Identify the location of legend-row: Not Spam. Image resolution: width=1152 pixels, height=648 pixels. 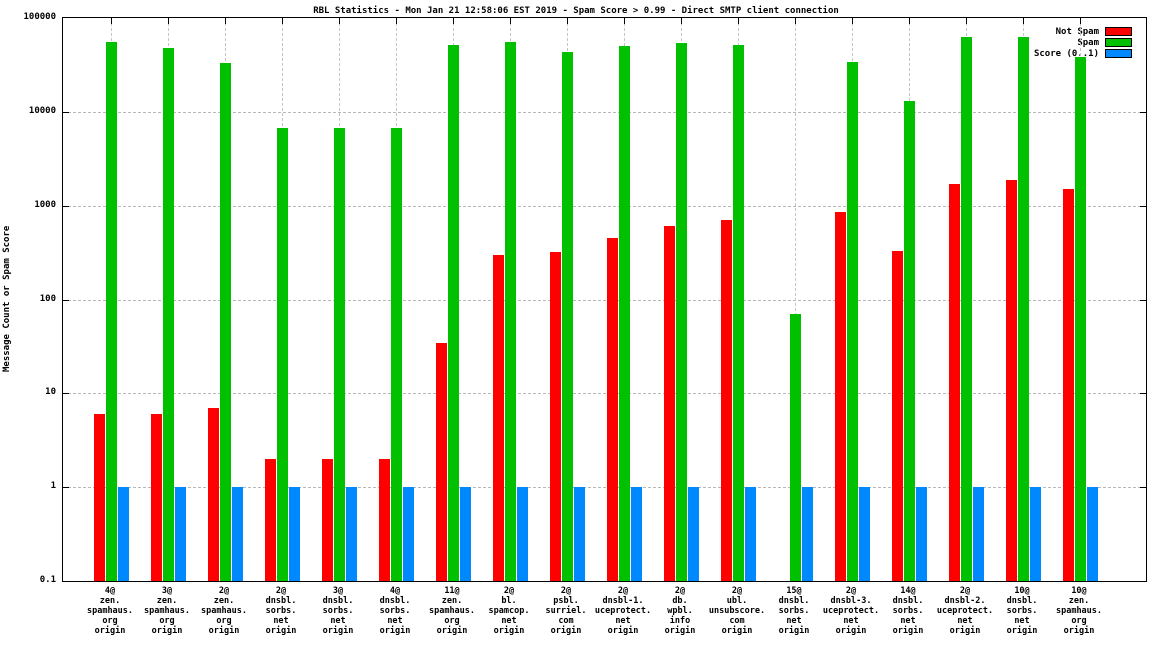
(1083, 31).